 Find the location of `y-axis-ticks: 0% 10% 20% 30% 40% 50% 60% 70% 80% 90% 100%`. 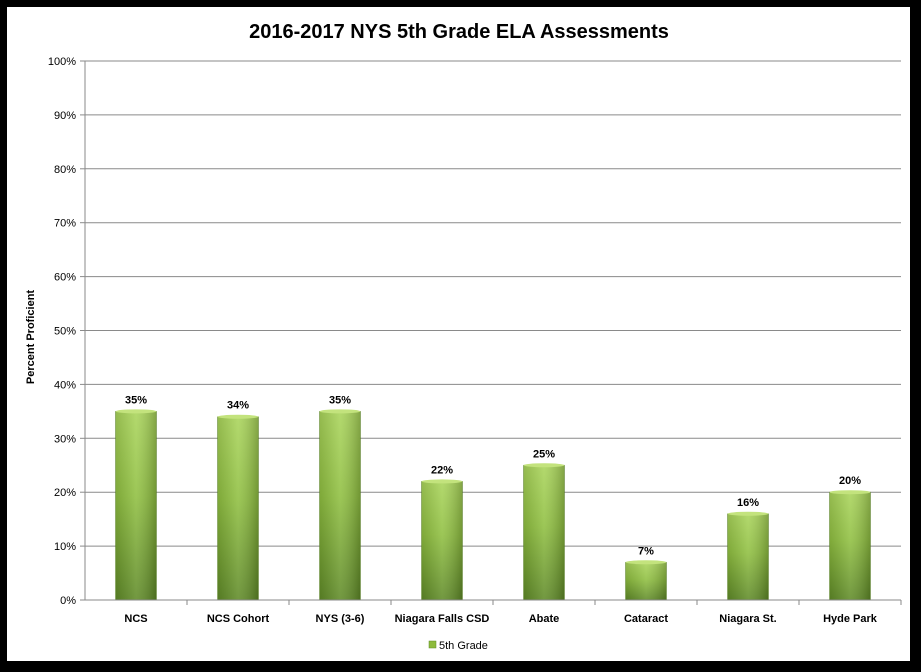

y-axis-ticks: 0% 10% 20% 30% 40% 50% 60% 70% 80% 90% 100% is located at coordinates (66, 331).